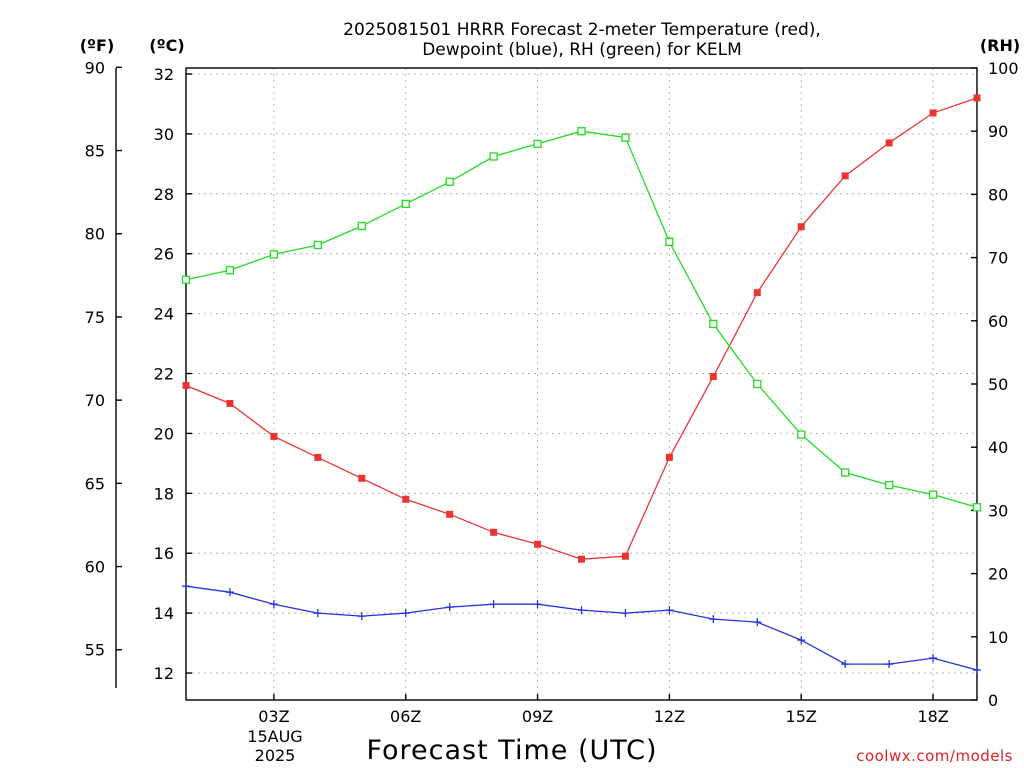 Image resolution: width=1024 pixels, height=768 pixels. I want to click on x-tick-label: 09Z, so click(537, 716).